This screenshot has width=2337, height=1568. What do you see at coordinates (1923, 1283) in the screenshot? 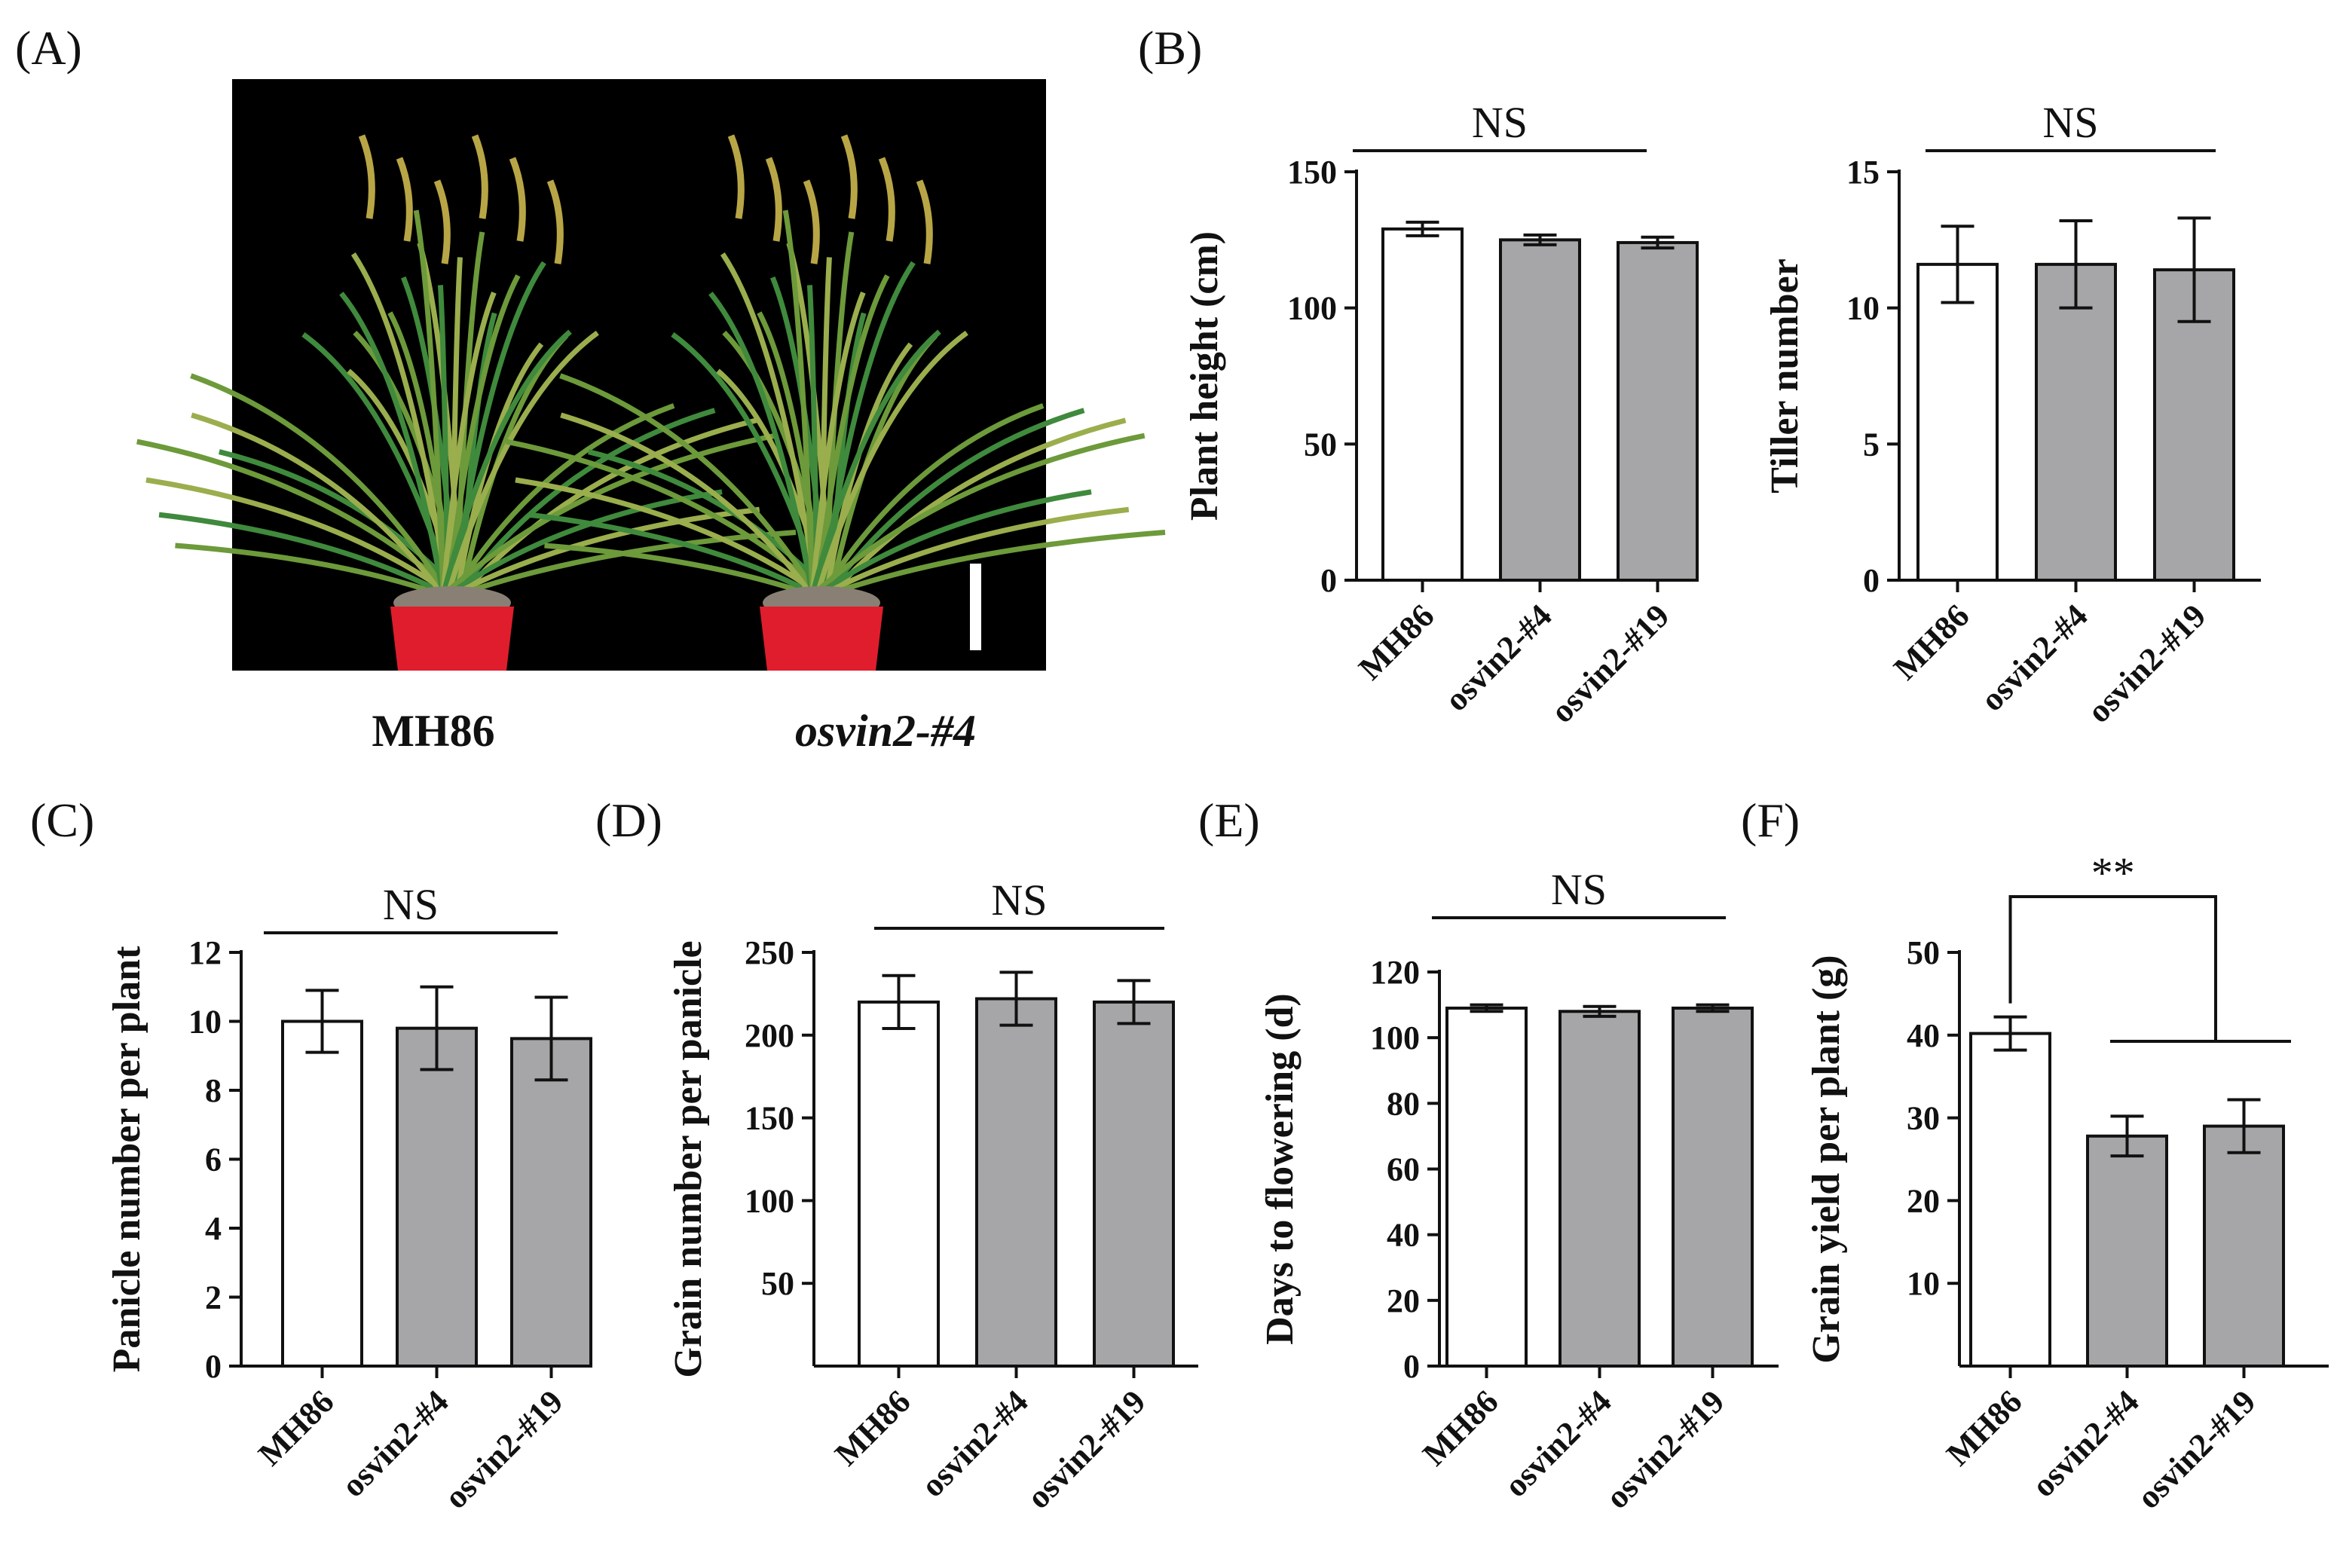
I see `y-tick-label: 10` at bounding box center [1923, 1283].